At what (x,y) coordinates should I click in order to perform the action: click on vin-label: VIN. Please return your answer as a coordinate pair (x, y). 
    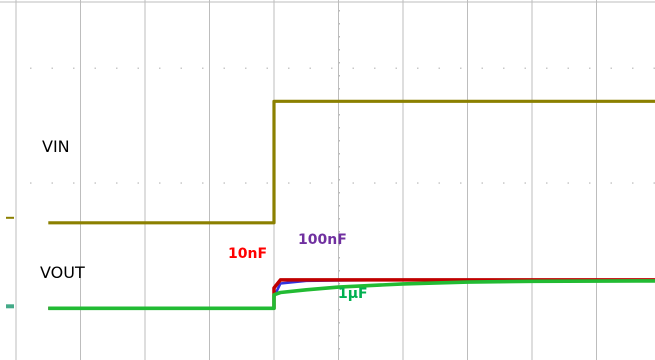
    Looking at the image, I should click on (56, 146).